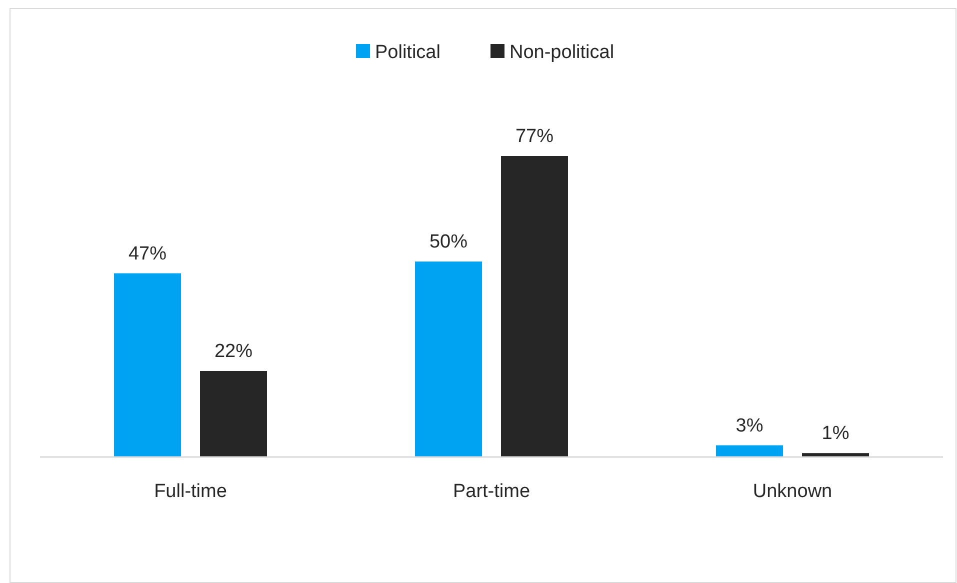 Image resolution: width=957 pixels, height=583 pixels. I want to click on data-label: 47%, so click(147, 253).